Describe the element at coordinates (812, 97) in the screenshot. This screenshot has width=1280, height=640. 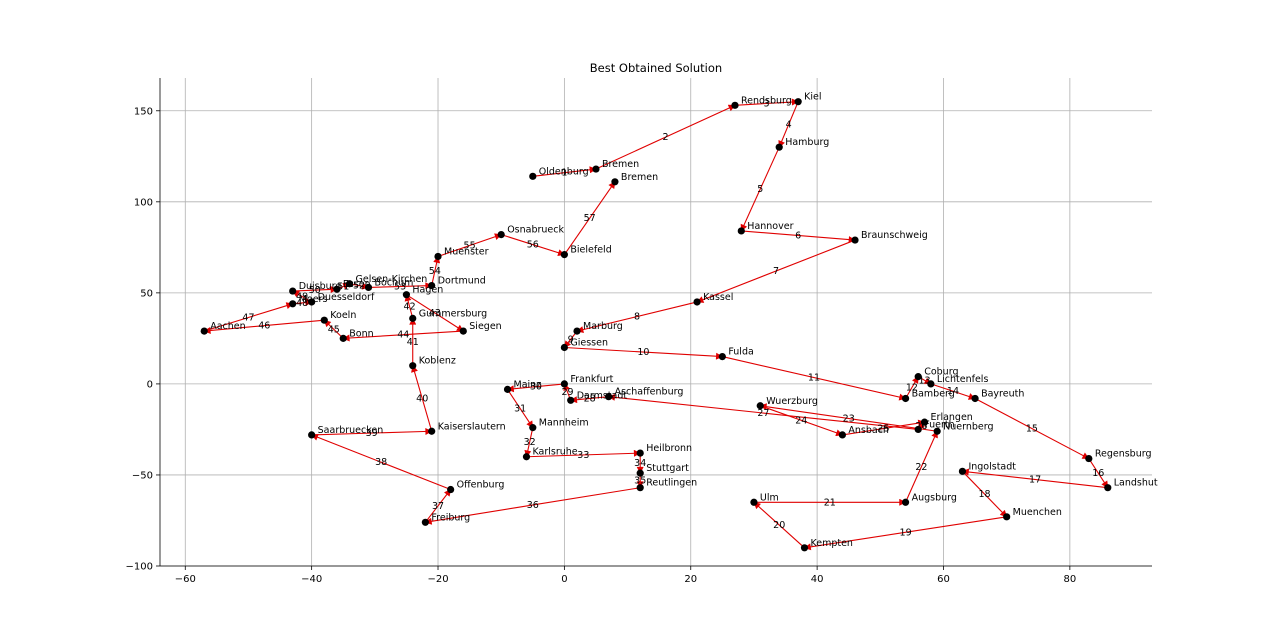
I see `city-label: Kiel` at that location.